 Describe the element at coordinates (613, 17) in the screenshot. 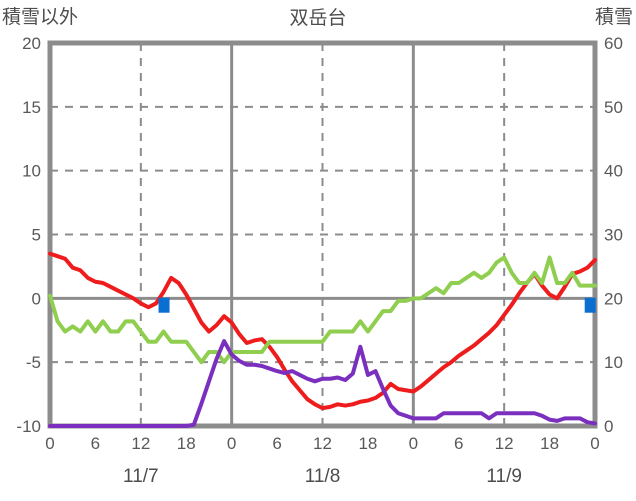

I see `right-axis-title: 積雪` at that location.